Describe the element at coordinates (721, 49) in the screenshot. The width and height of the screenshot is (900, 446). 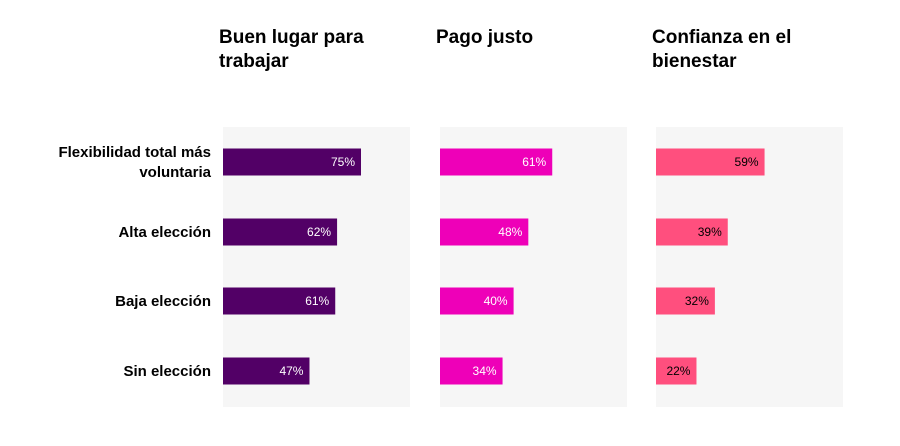
I see `panel-title: Confianza en el bienestar` at that location.